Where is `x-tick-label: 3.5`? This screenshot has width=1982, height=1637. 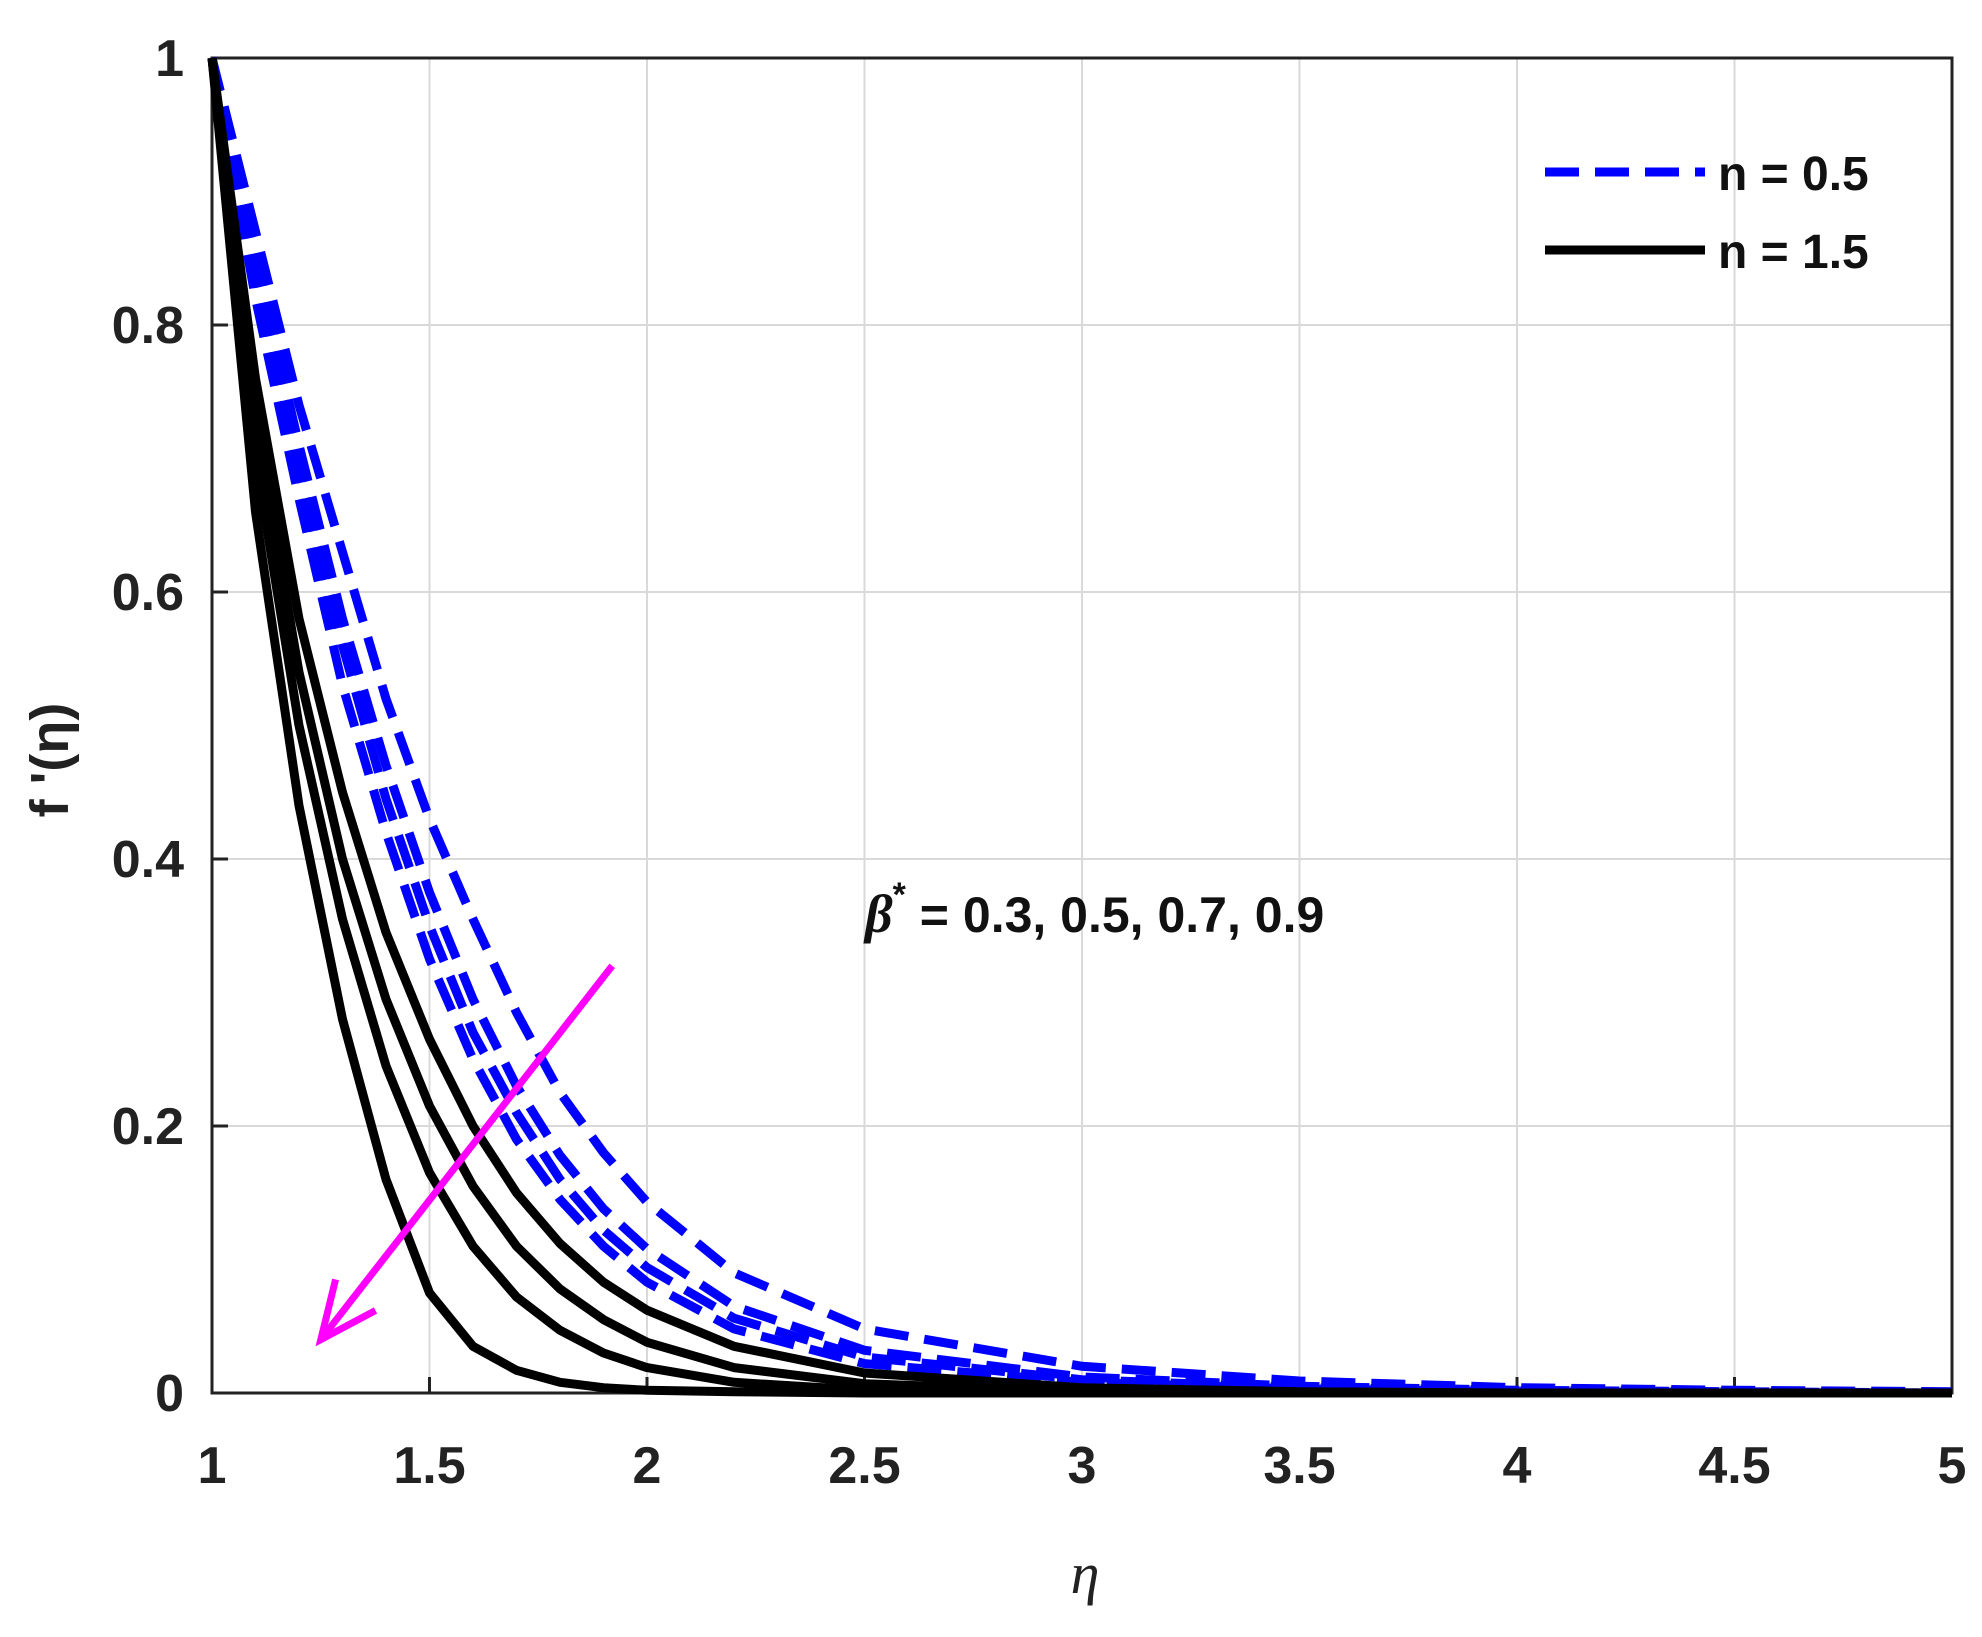 x-tick-label: 3.5 is located at coordinates (1299, 1466).